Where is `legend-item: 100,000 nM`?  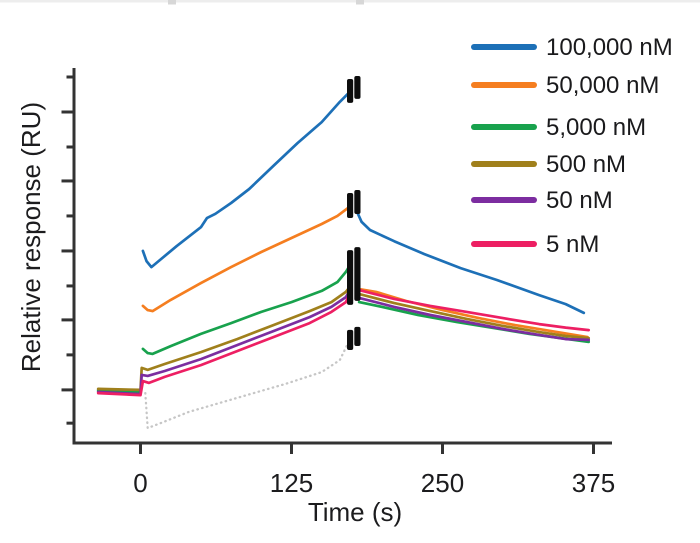
legend-item: 100,000 nM is located at coordinates (572, 48).